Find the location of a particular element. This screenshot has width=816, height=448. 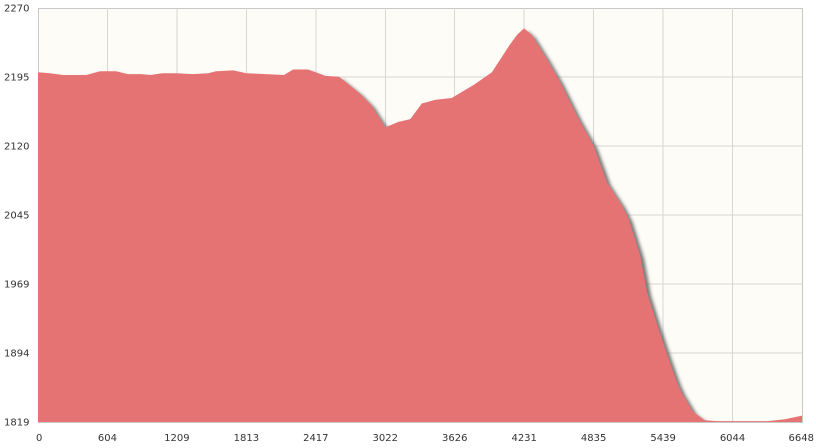

x-tick-label: 4835 is located at coordinates (593, 438).